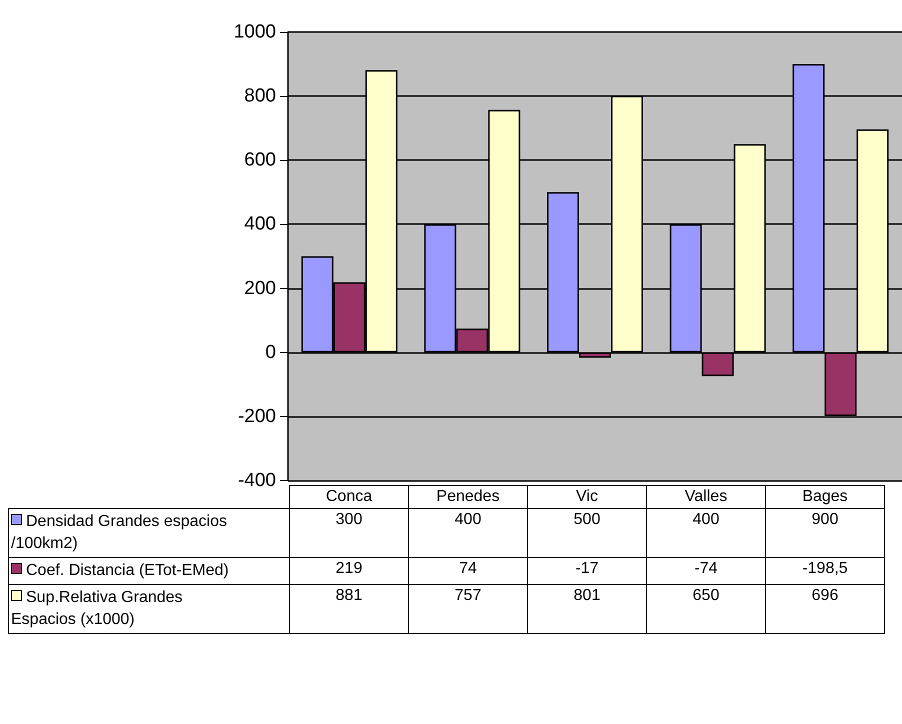 The height and width of the screenshot is (724, 902). Describe the element at coordinates (825, 609) in the screenshot. I see `data-label: 696` at that location.